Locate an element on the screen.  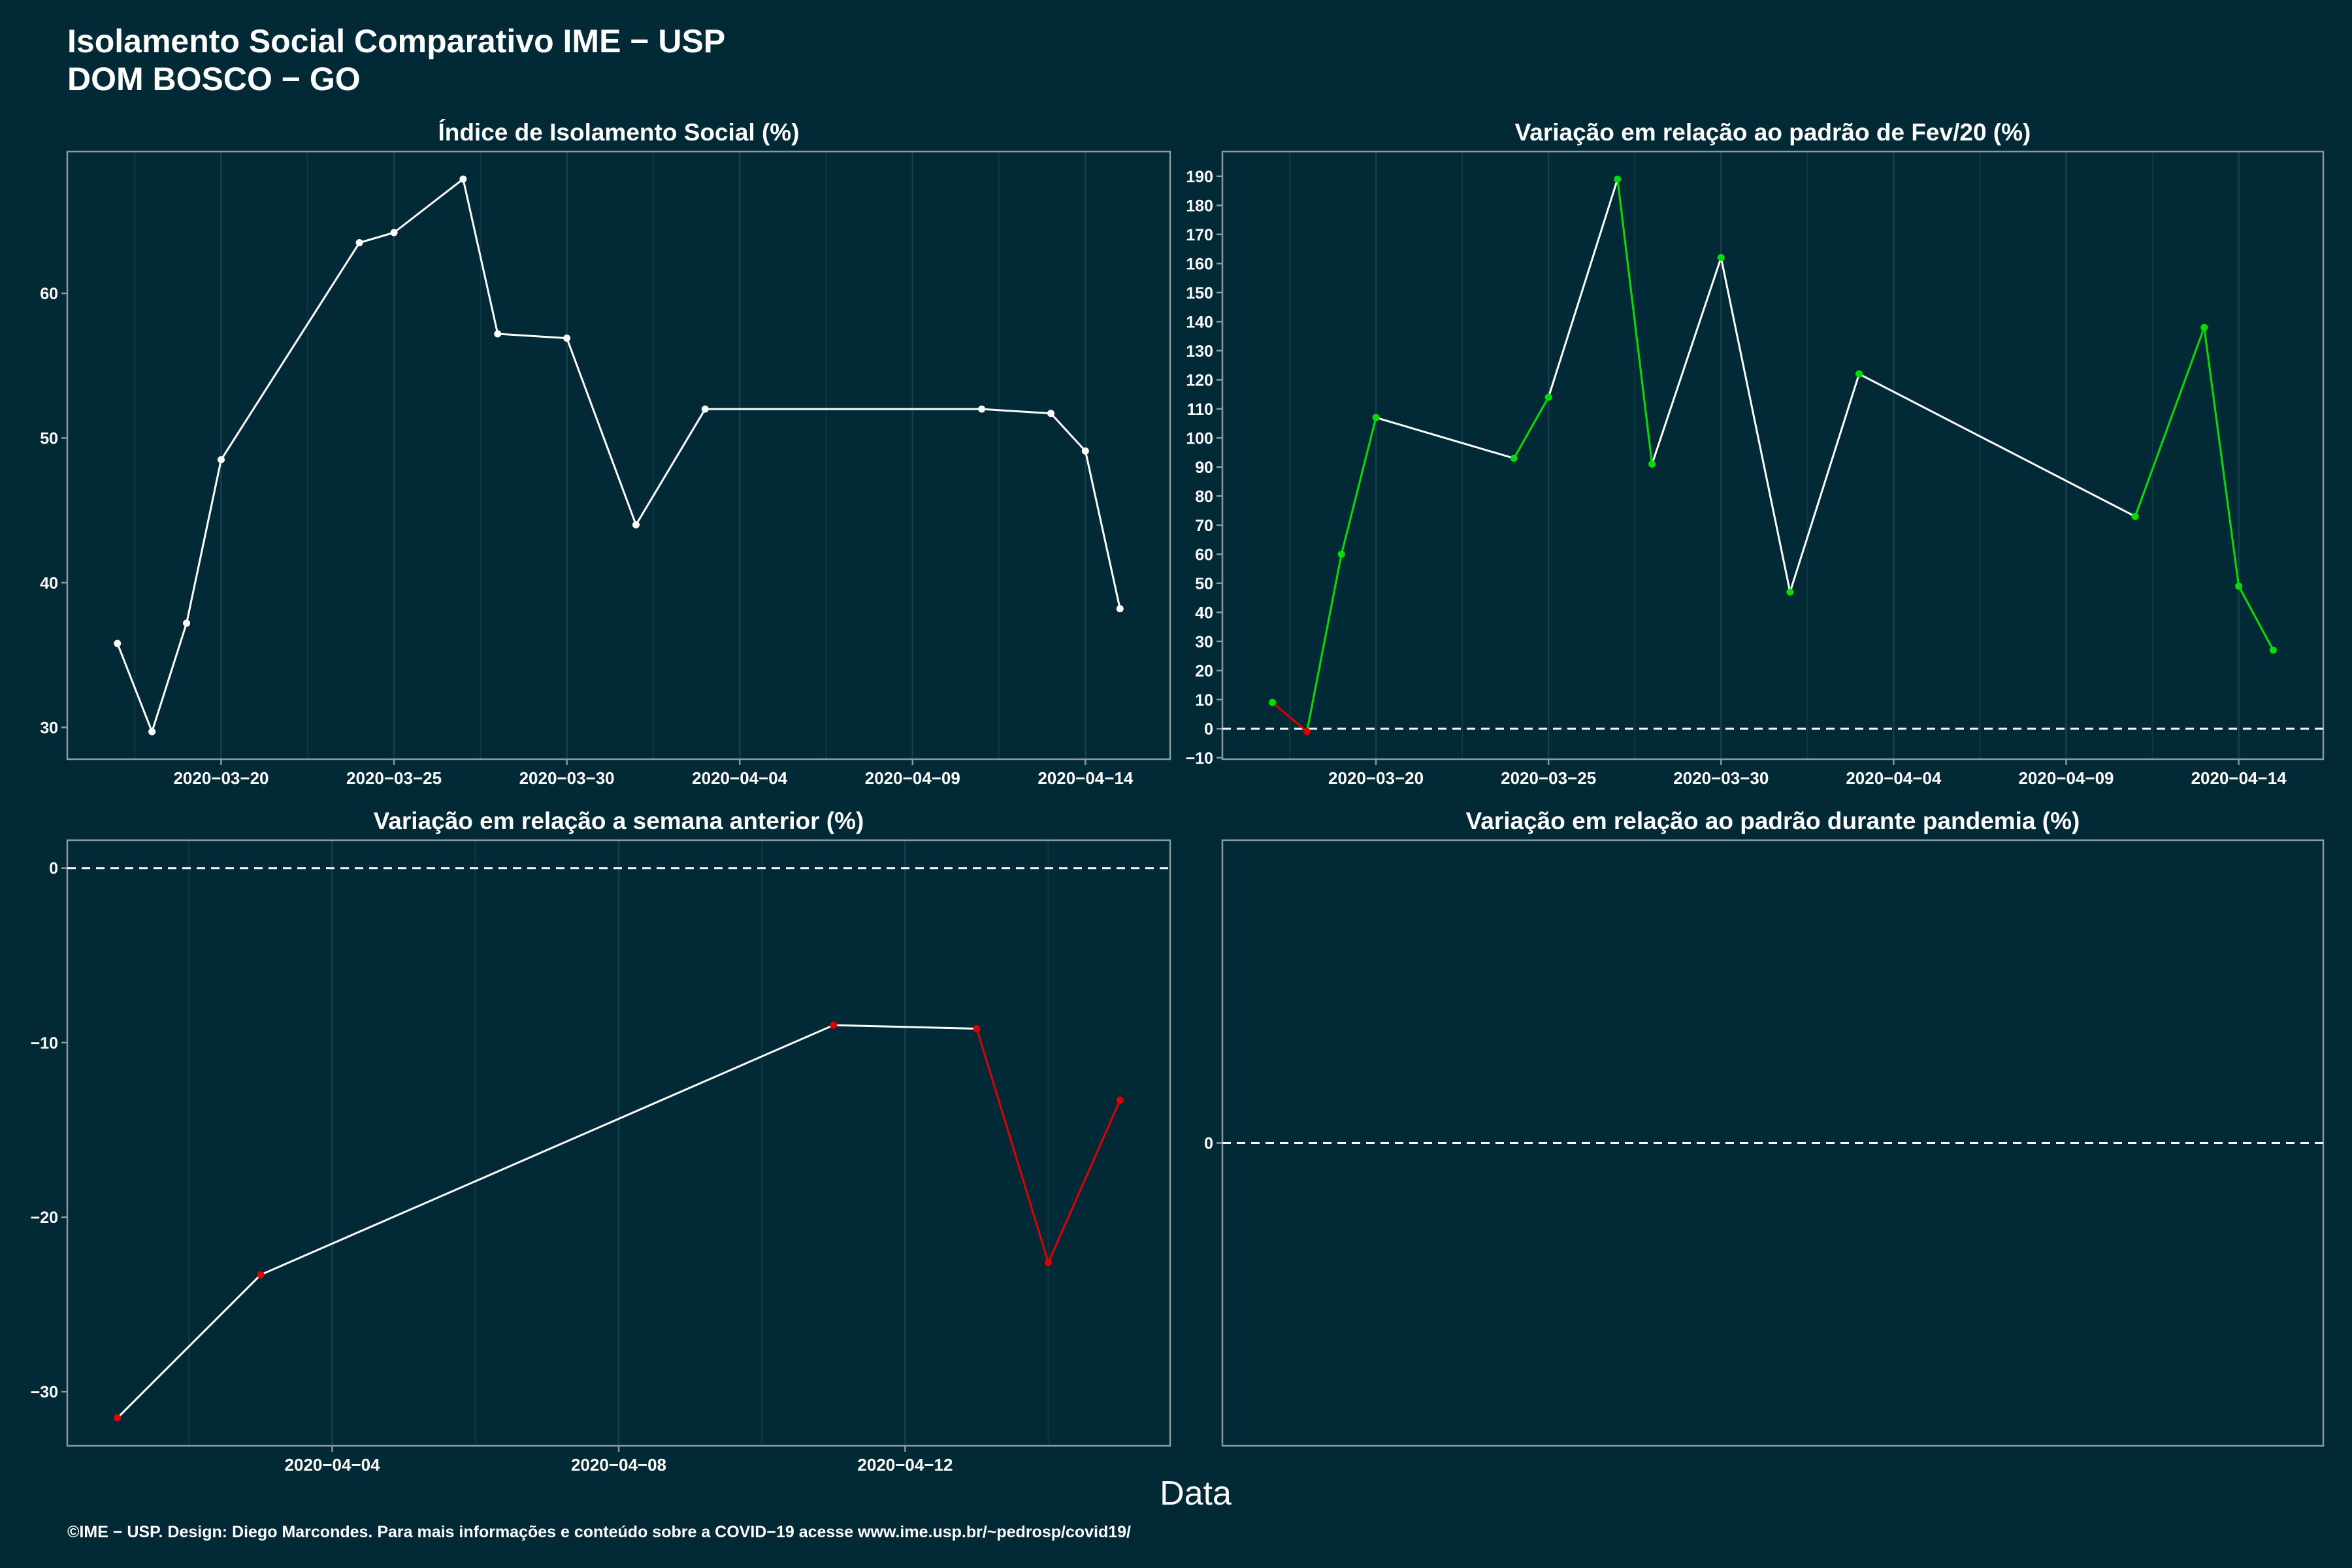
y-tick-label: −20 is located at coordinates (44, 1218).